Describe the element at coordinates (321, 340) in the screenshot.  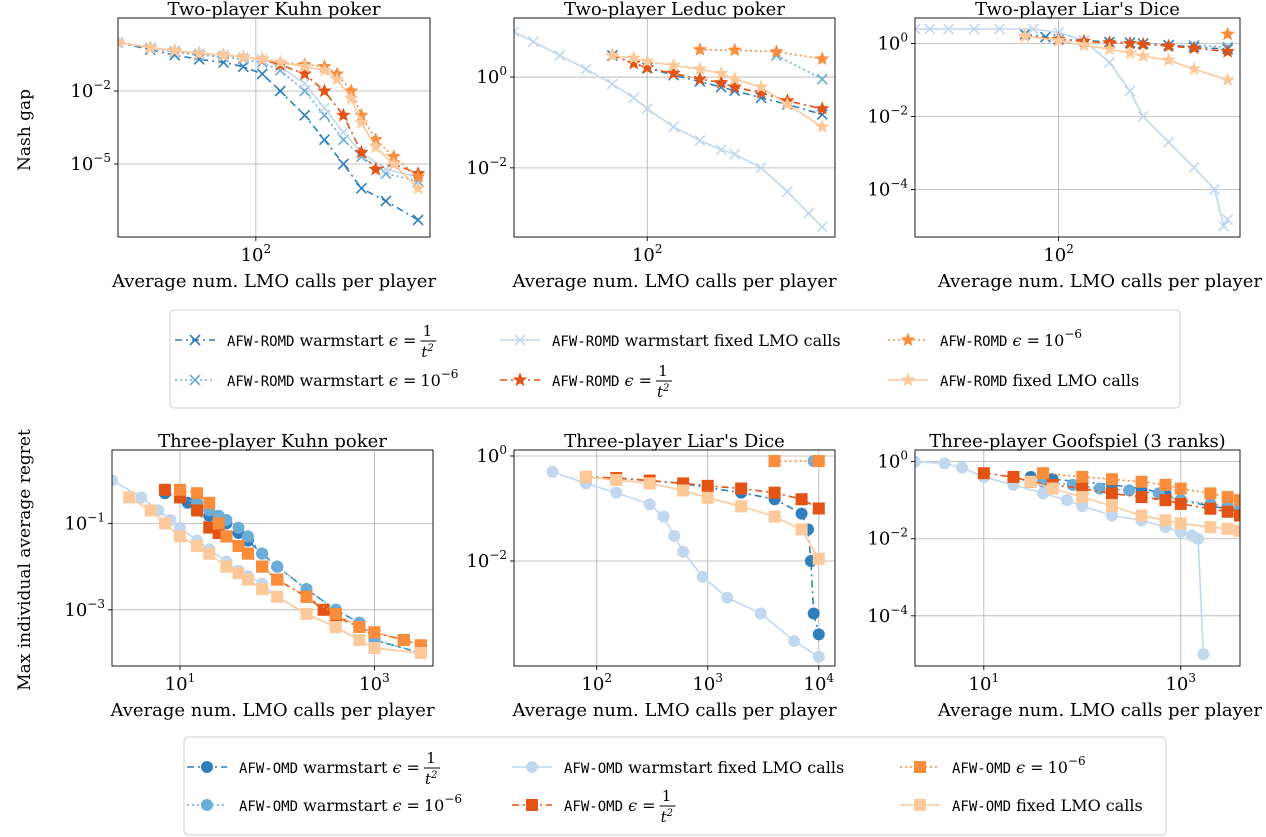
I see `legend-label: AFW-ROMD warmstart ϵ =` at that location.